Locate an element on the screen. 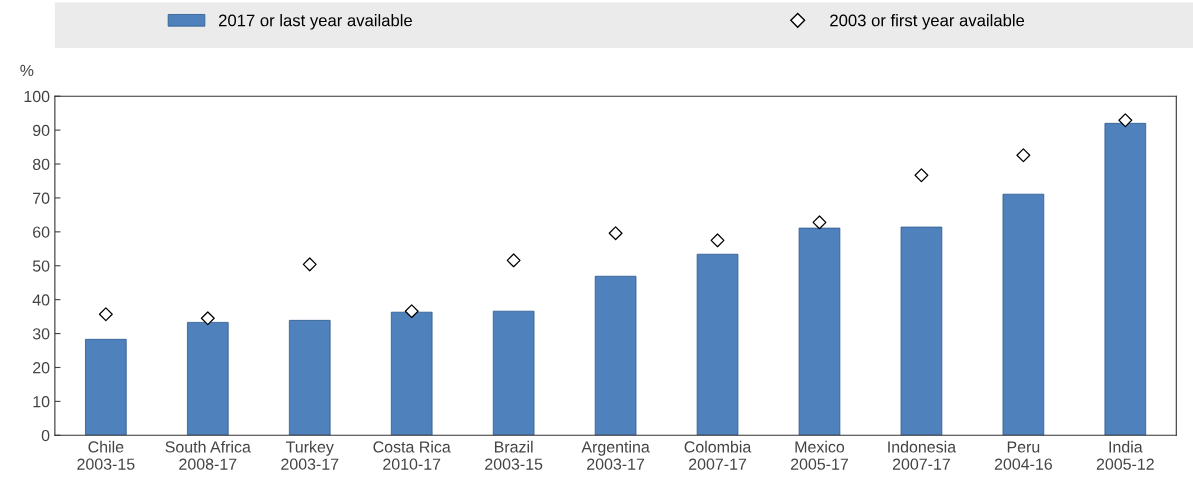 The width and height of the screenshot is (1193, 481). x-tick-label: Costa Rica 2010-17 is located at coordinates (412, 455).